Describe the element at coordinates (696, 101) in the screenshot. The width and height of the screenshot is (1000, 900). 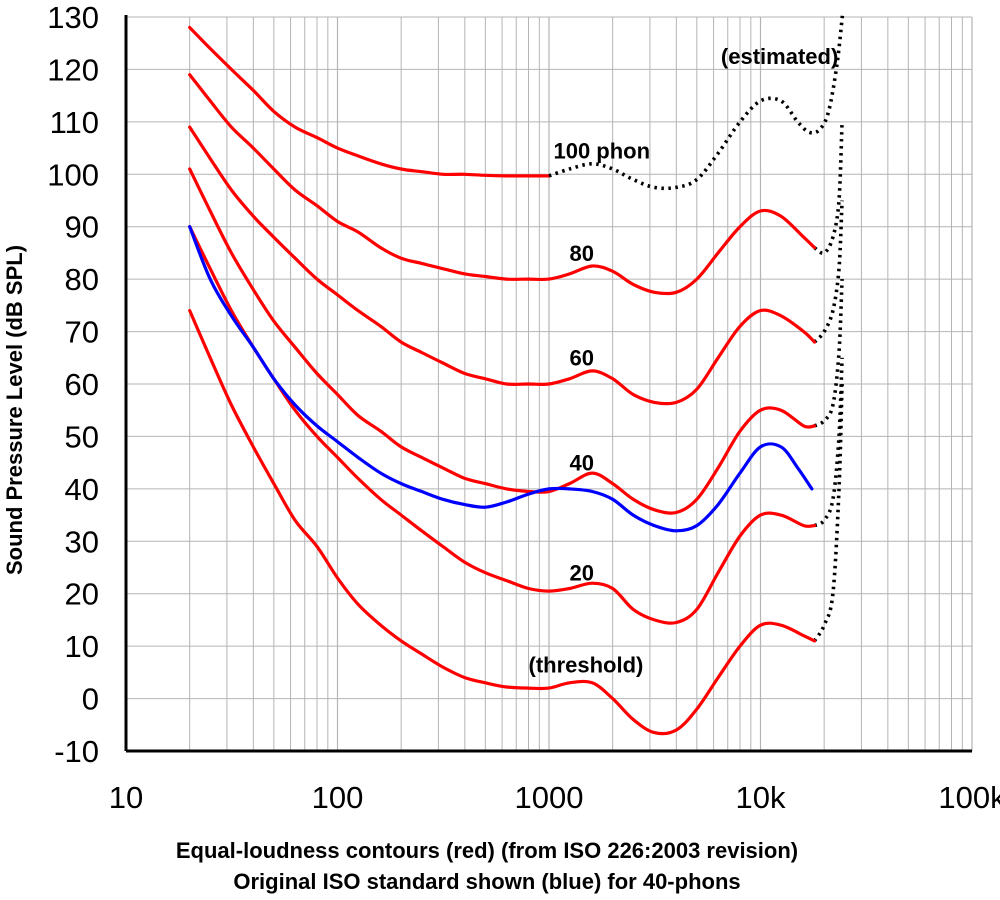
I see `estimated-contour-line` at that location.